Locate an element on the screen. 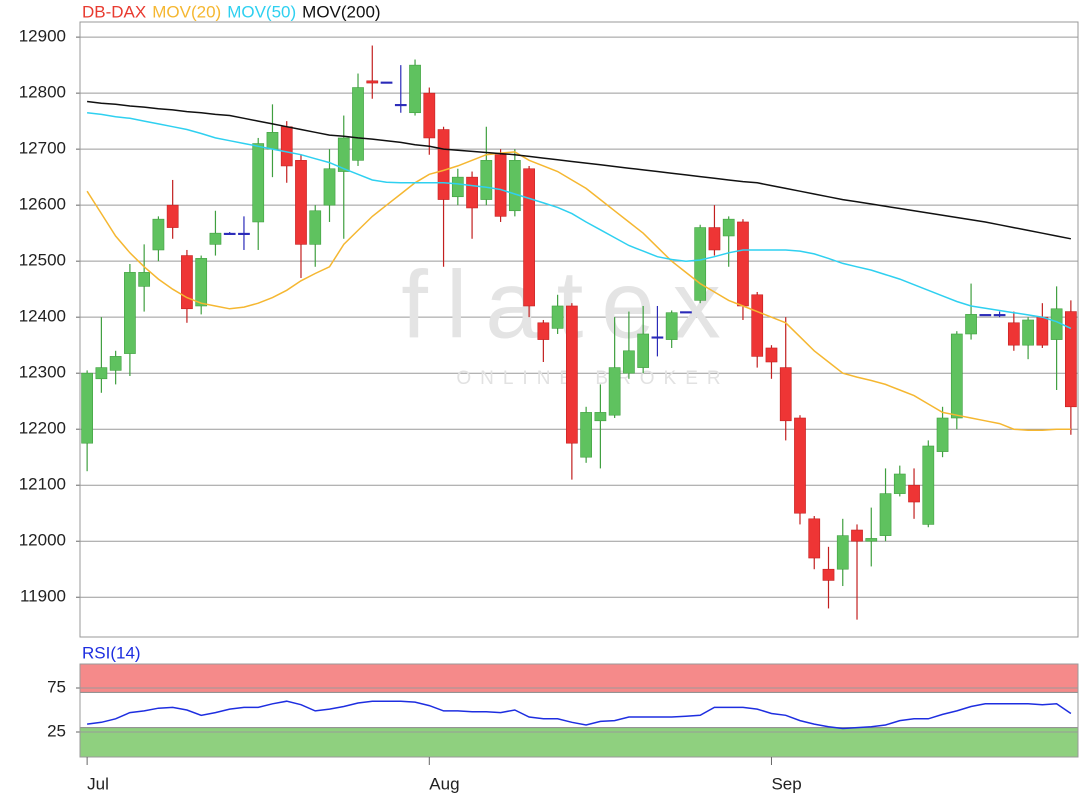 The image size is (1080, 800). y-tick-label: 12600 is located at coordinates (42, 204).